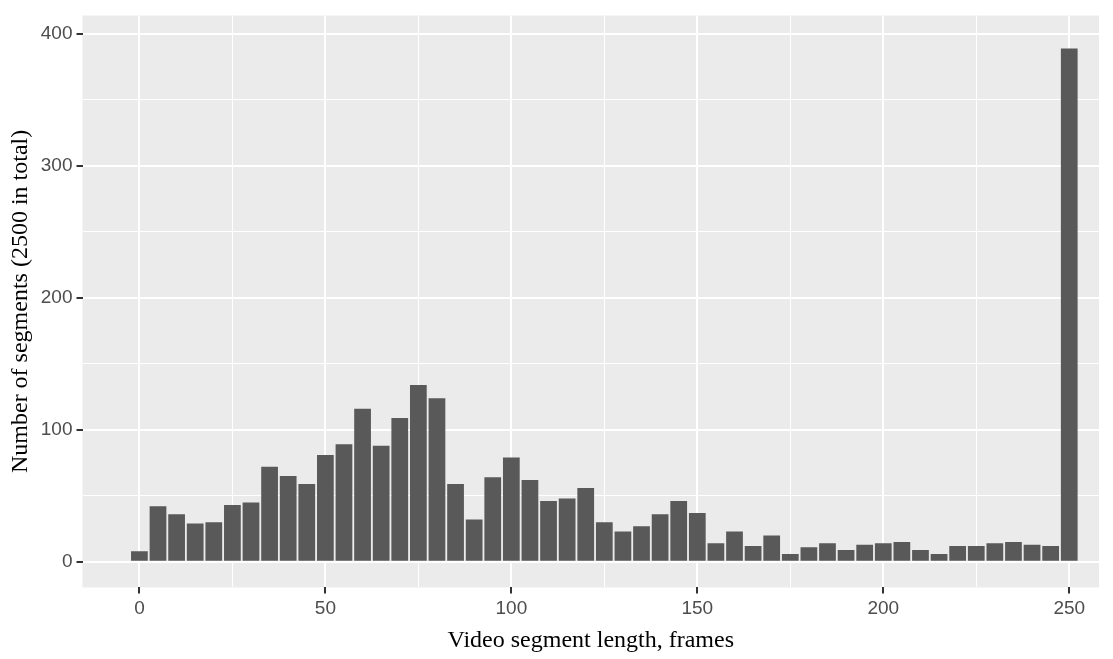 Image resolution: width=1113 pixels, height=659 pixels. Describe the element at coordinates (56, 297) in the screenshot. I see `y-tick-label: 200` at that location.